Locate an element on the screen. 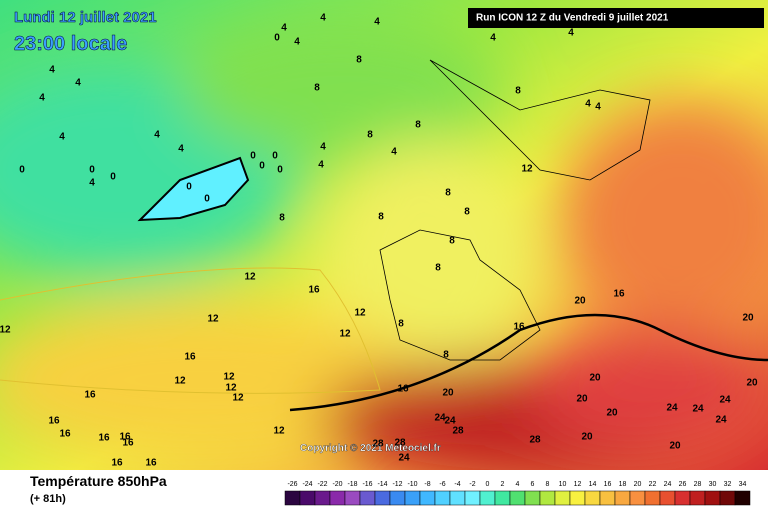 The width and height of the screenshot is (768, 512). legend-title: Température 850hPa is located at coordinates (98, 481).